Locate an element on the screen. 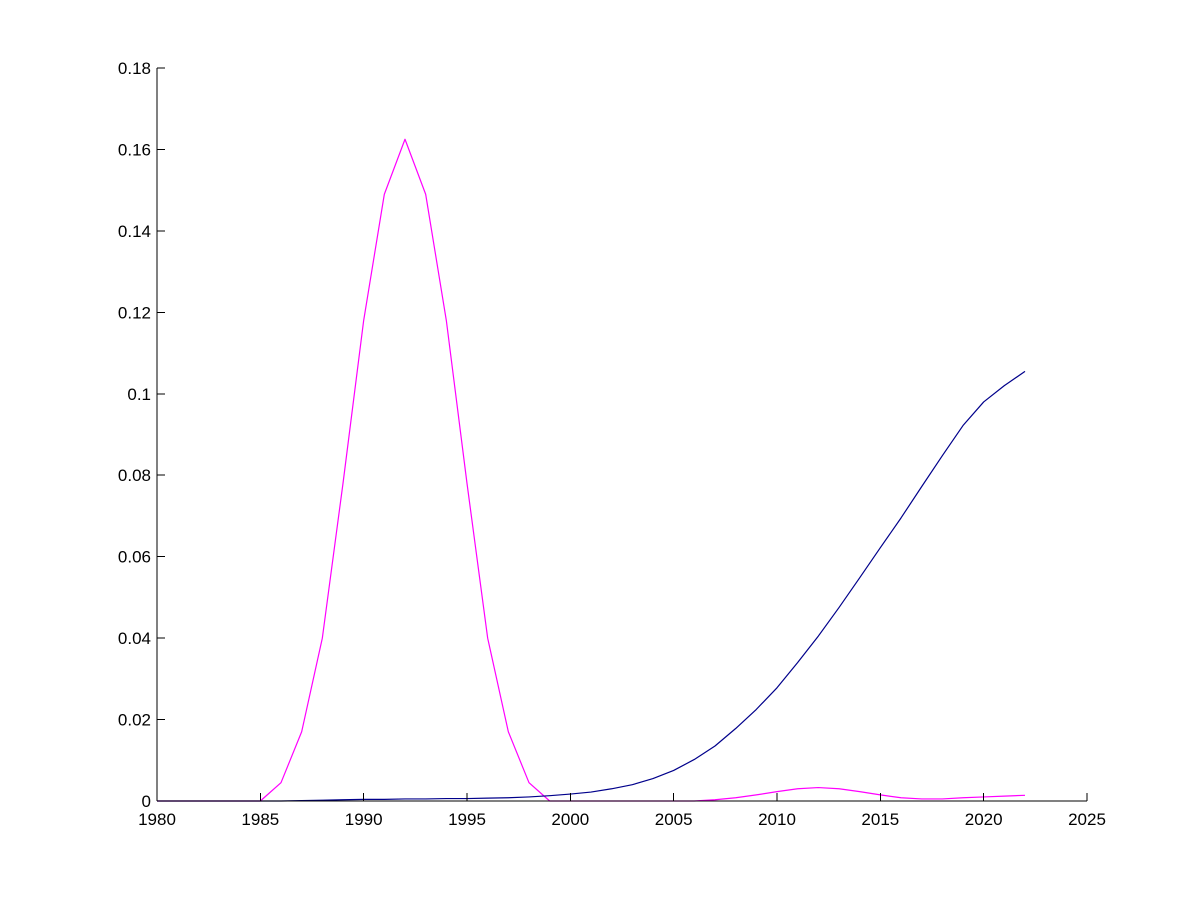  y-tick-label: 0 is located at coordinates (146, 801).